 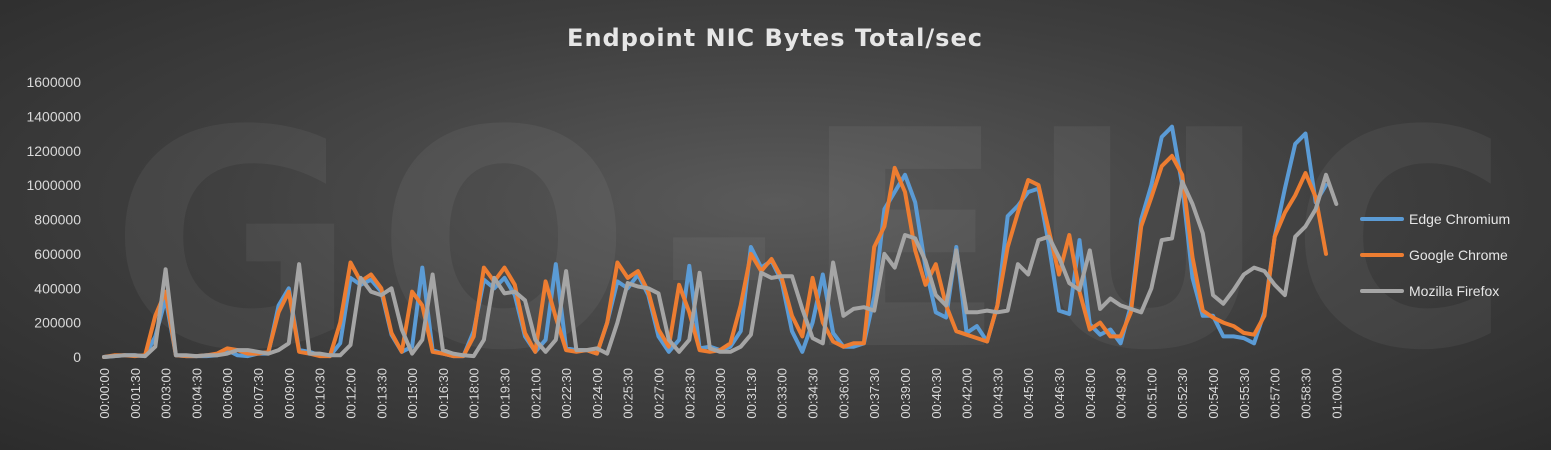 I want to click on x-tick-label: 00:31:30, so click(x=751, y=393).